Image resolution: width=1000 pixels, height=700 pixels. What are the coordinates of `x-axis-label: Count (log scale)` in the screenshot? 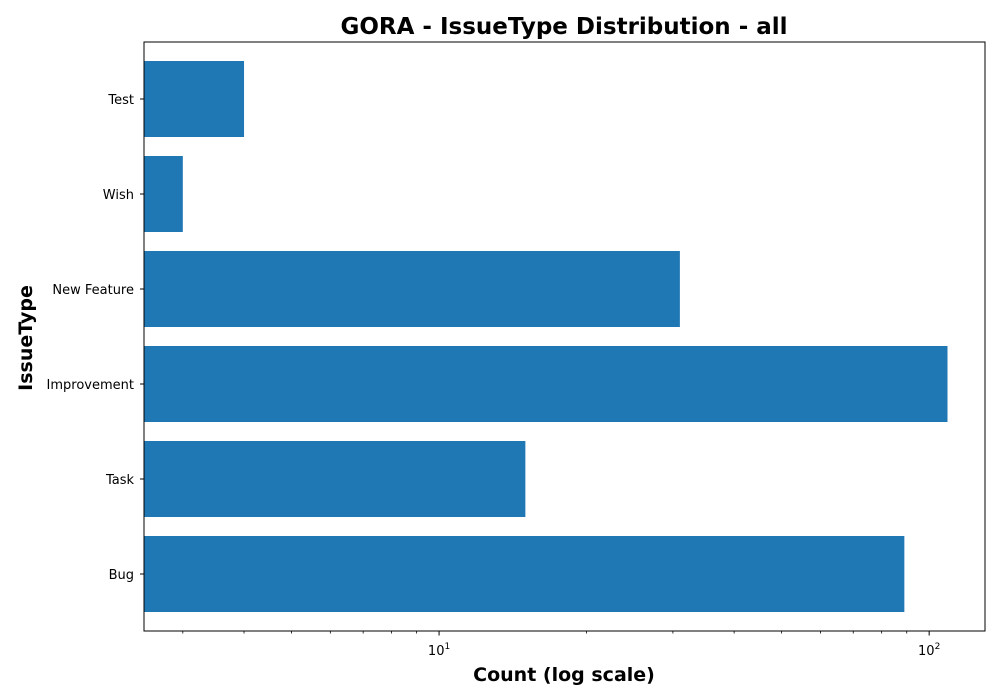 It's located at (564, 675).